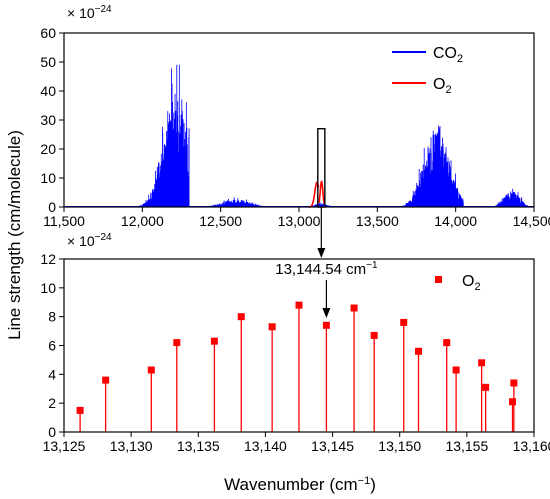 This screenshot has width=550, height=499. Describe the element at coordinates (377, 221) in the screenshot. I see `top-x-tick-label: 13,500` at that location.